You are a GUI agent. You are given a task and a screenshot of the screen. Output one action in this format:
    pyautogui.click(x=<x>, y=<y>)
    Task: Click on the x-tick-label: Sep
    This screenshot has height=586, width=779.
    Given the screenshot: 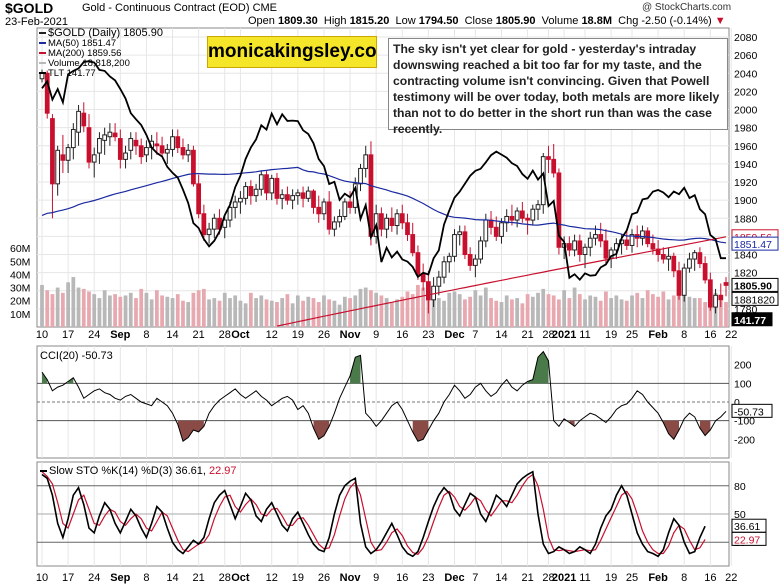 What is the action you would take?
    pyautogui.click(x=120, y=335)
    